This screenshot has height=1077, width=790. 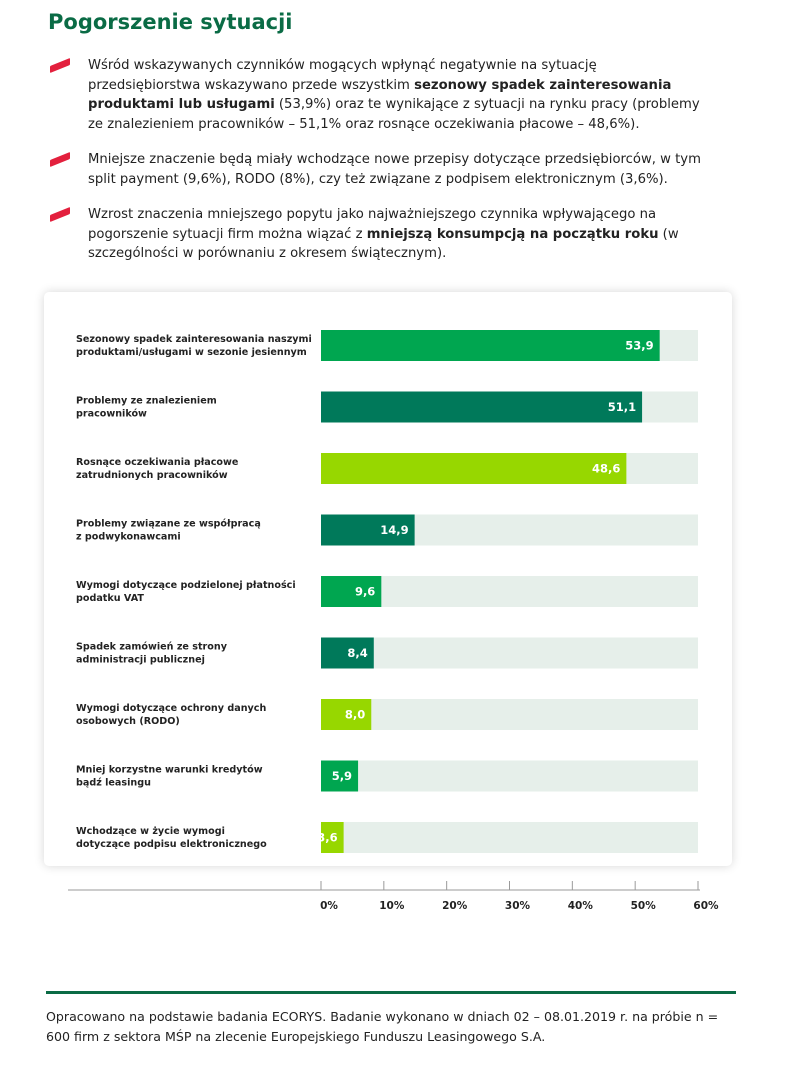 I want to click on bar-value-label: 8,4, so click(x=357, y=653).